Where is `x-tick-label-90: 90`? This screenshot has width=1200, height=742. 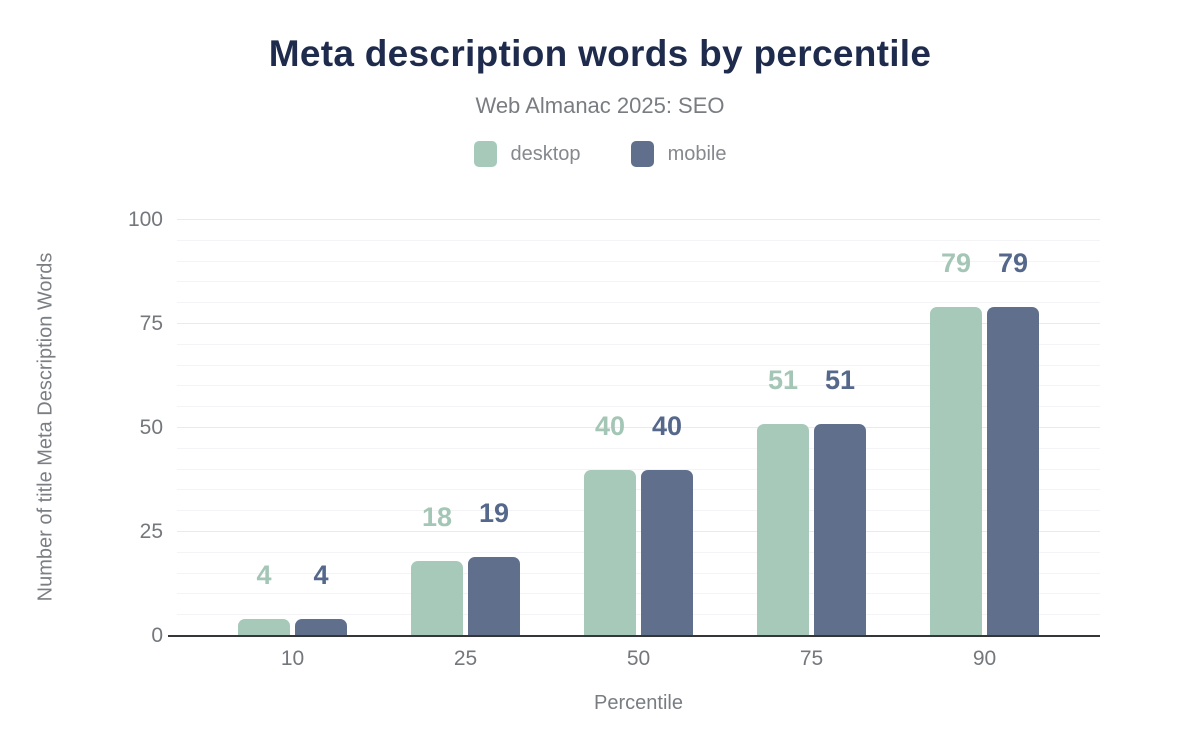
x-tick-label-90: 90 is located at coordinates (984, 658).